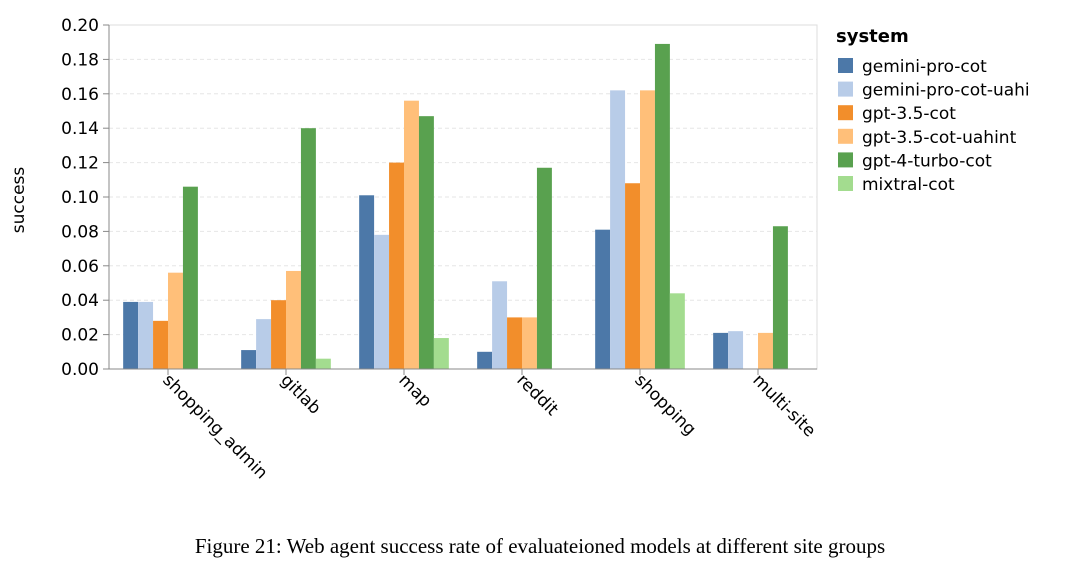 The width and height of the screenshot is (1080, 583). I want to click on x-tick-label: shopping, so click(664, 404).